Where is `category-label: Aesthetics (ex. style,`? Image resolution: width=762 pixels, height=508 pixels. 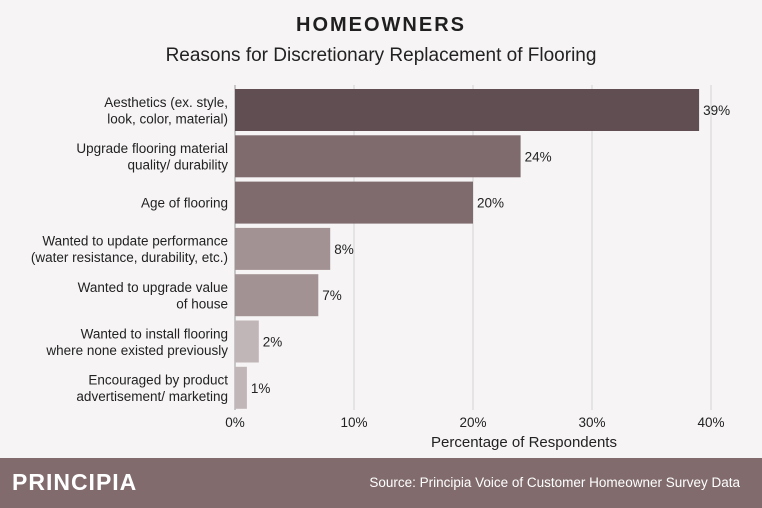 category-label: Aesthetics (ex. style, is located at coordinates (166, 102).